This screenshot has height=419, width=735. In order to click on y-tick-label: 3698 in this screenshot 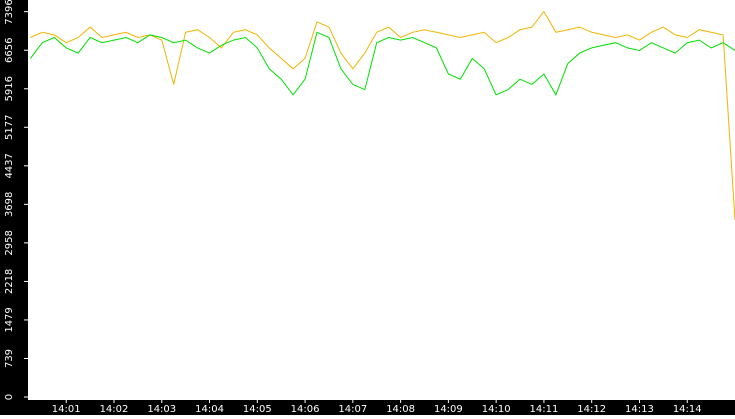, I will do `click(9, 204)`.